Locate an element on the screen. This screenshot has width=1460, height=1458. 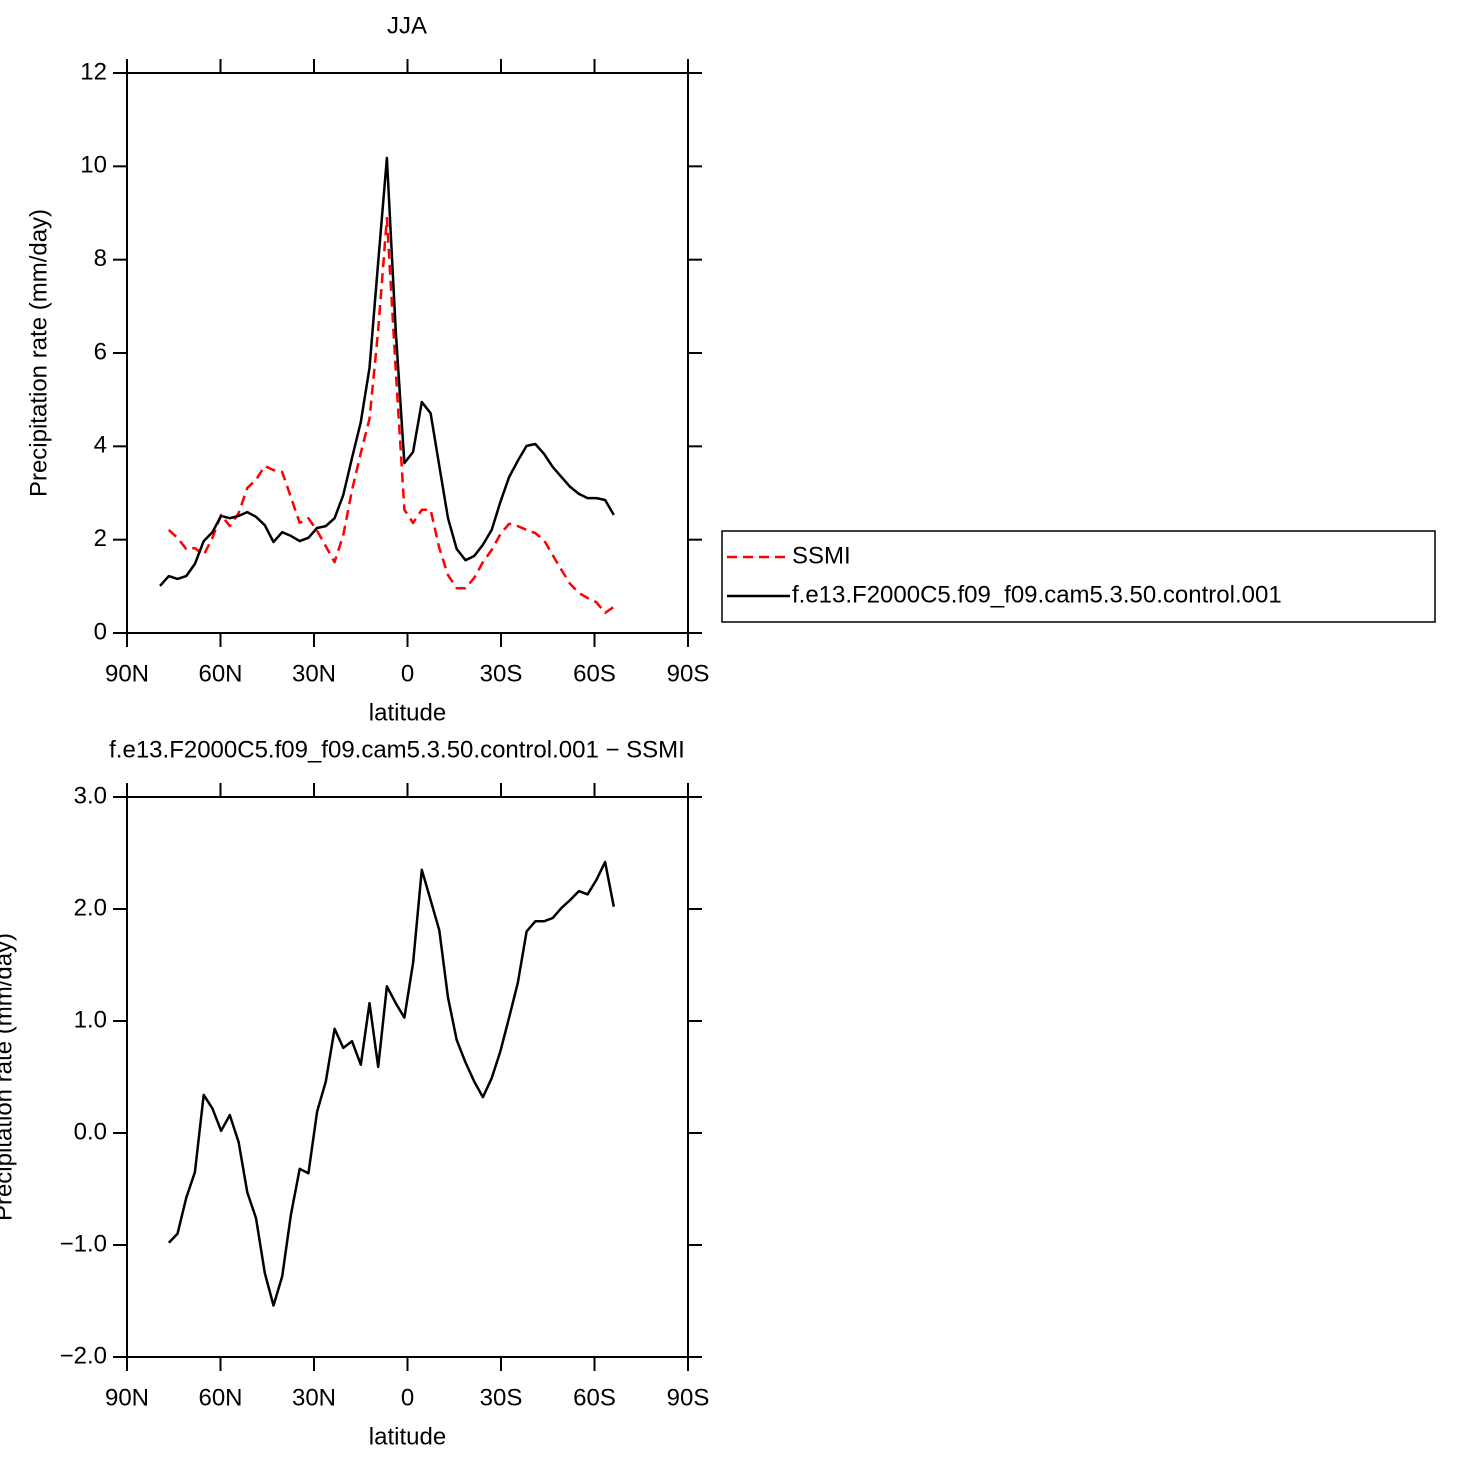
y-tick-label: 4 is located at coordinates (100, 445).